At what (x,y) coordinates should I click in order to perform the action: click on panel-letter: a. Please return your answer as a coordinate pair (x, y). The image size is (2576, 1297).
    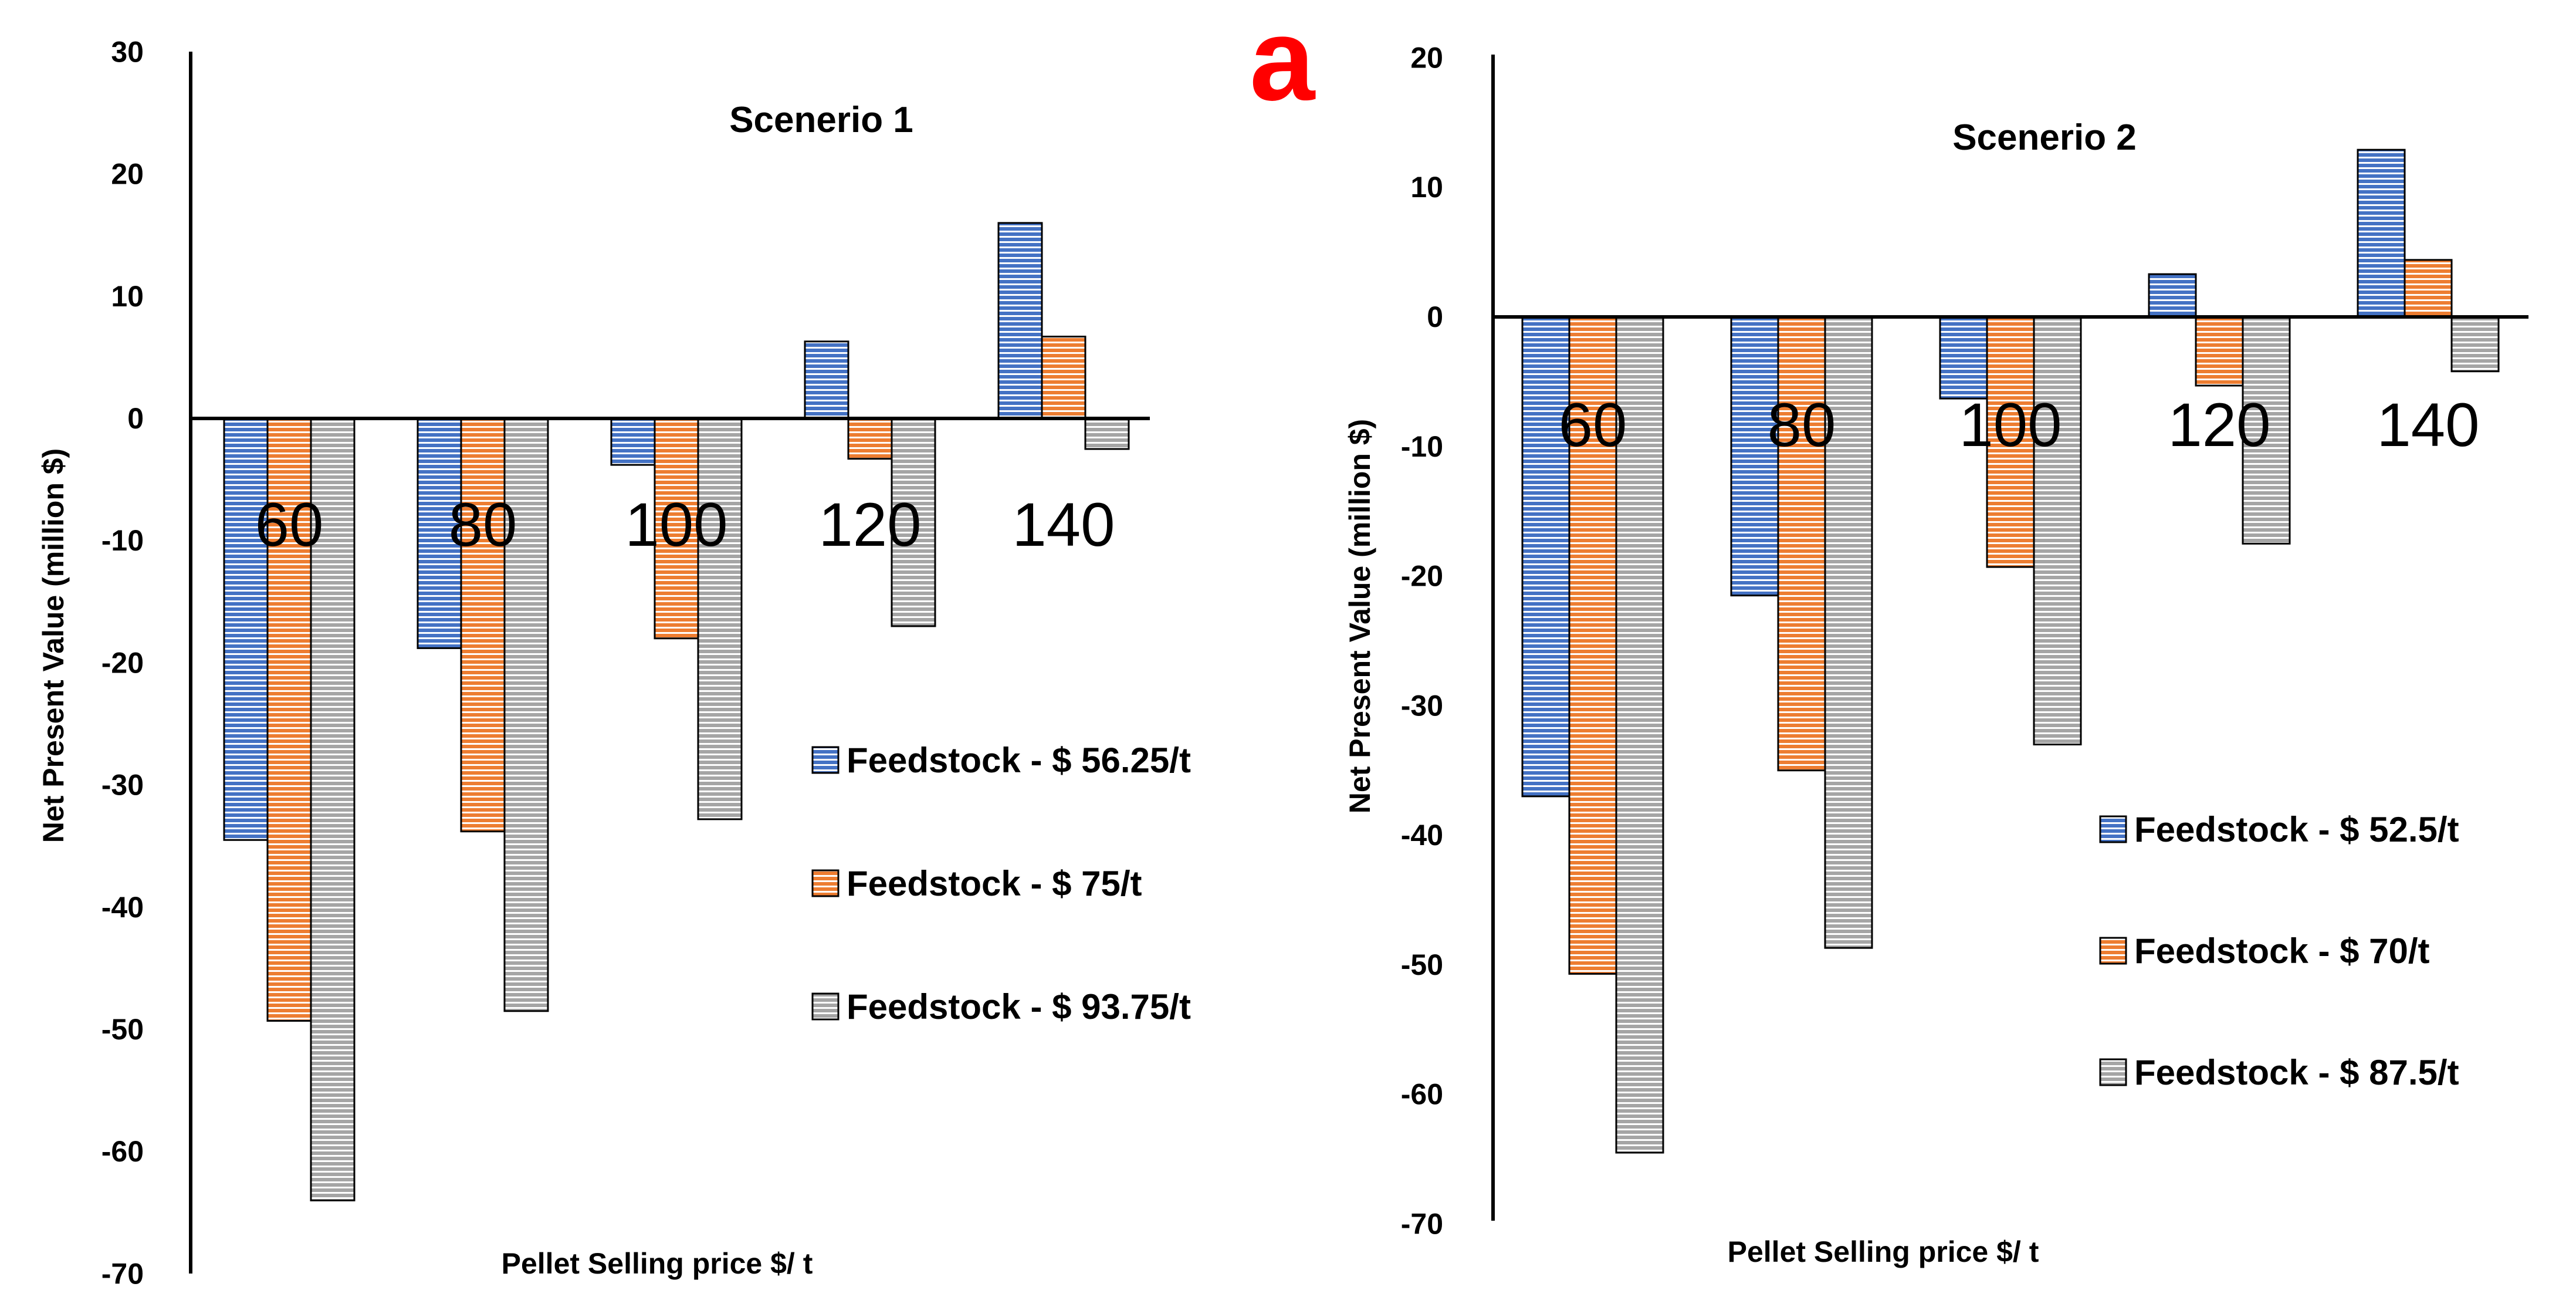
    Looking at the image, I should click on (1283, 63).